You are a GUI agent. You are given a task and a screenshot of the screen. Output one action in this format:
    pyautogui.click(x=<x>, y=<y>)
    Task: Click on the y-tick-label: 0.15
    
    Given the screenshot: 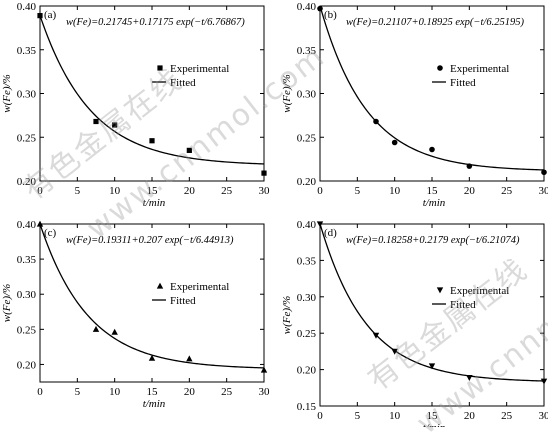 What is the action you would take?
    pyautogui.click(x=307, y=407)
    